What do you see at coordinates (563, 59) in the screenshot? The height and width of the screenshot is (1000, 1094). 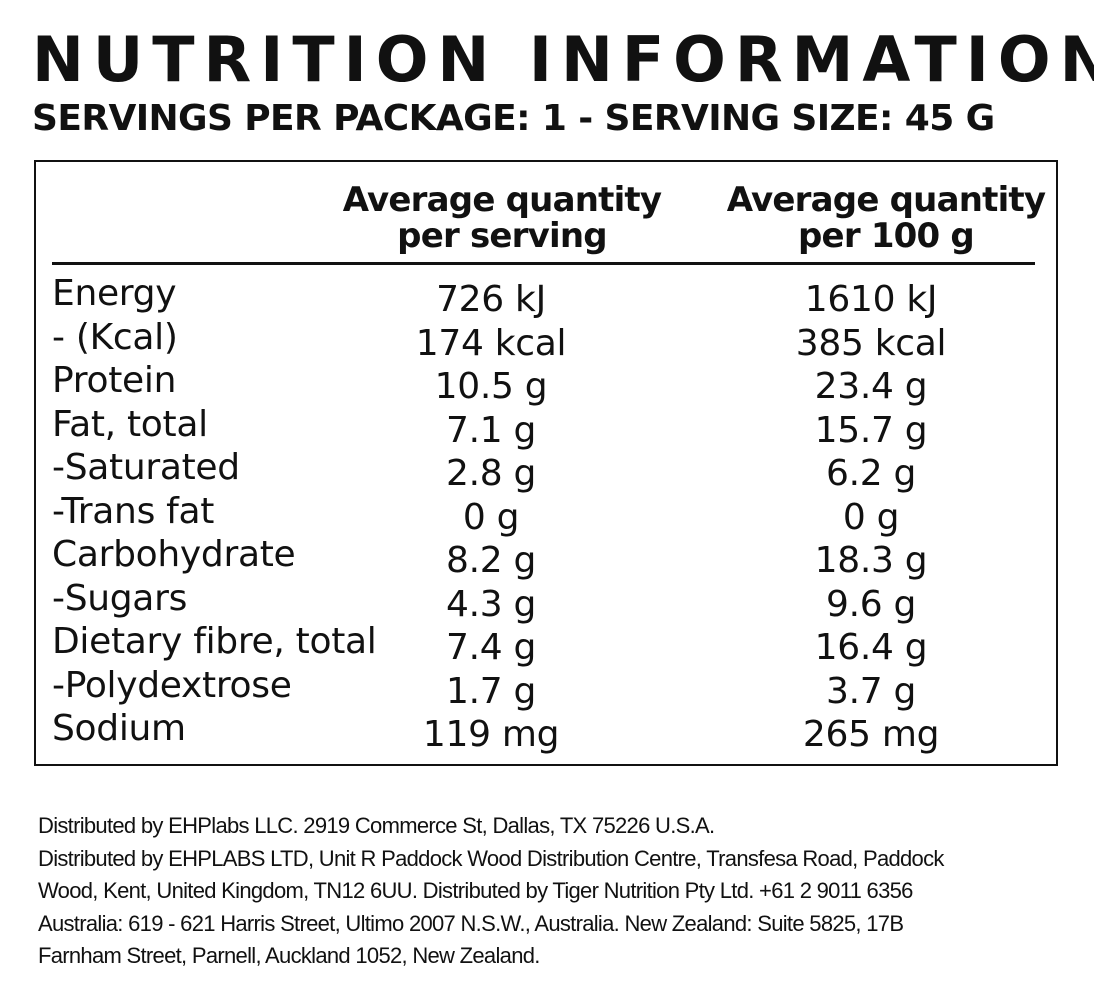 I see `nutrition-title: NUTRITION INFORMATION` at bounding box center [563, 59].